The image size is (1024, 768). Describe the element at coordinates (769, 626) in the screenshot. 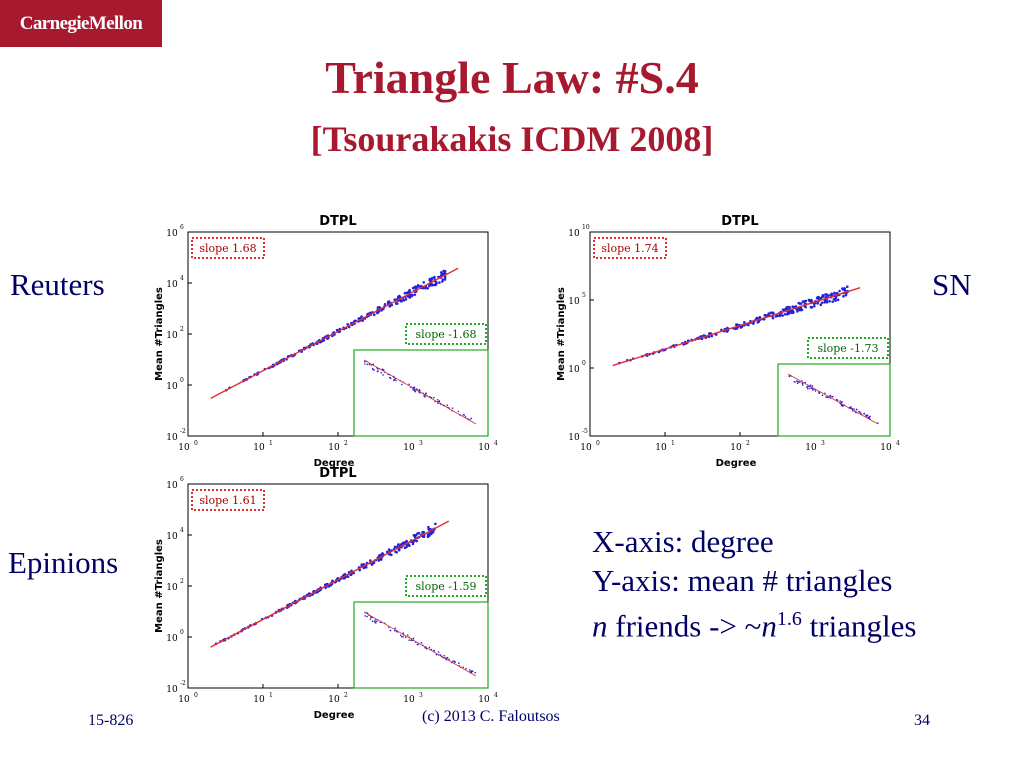

I see `note-n2: n` at that location.